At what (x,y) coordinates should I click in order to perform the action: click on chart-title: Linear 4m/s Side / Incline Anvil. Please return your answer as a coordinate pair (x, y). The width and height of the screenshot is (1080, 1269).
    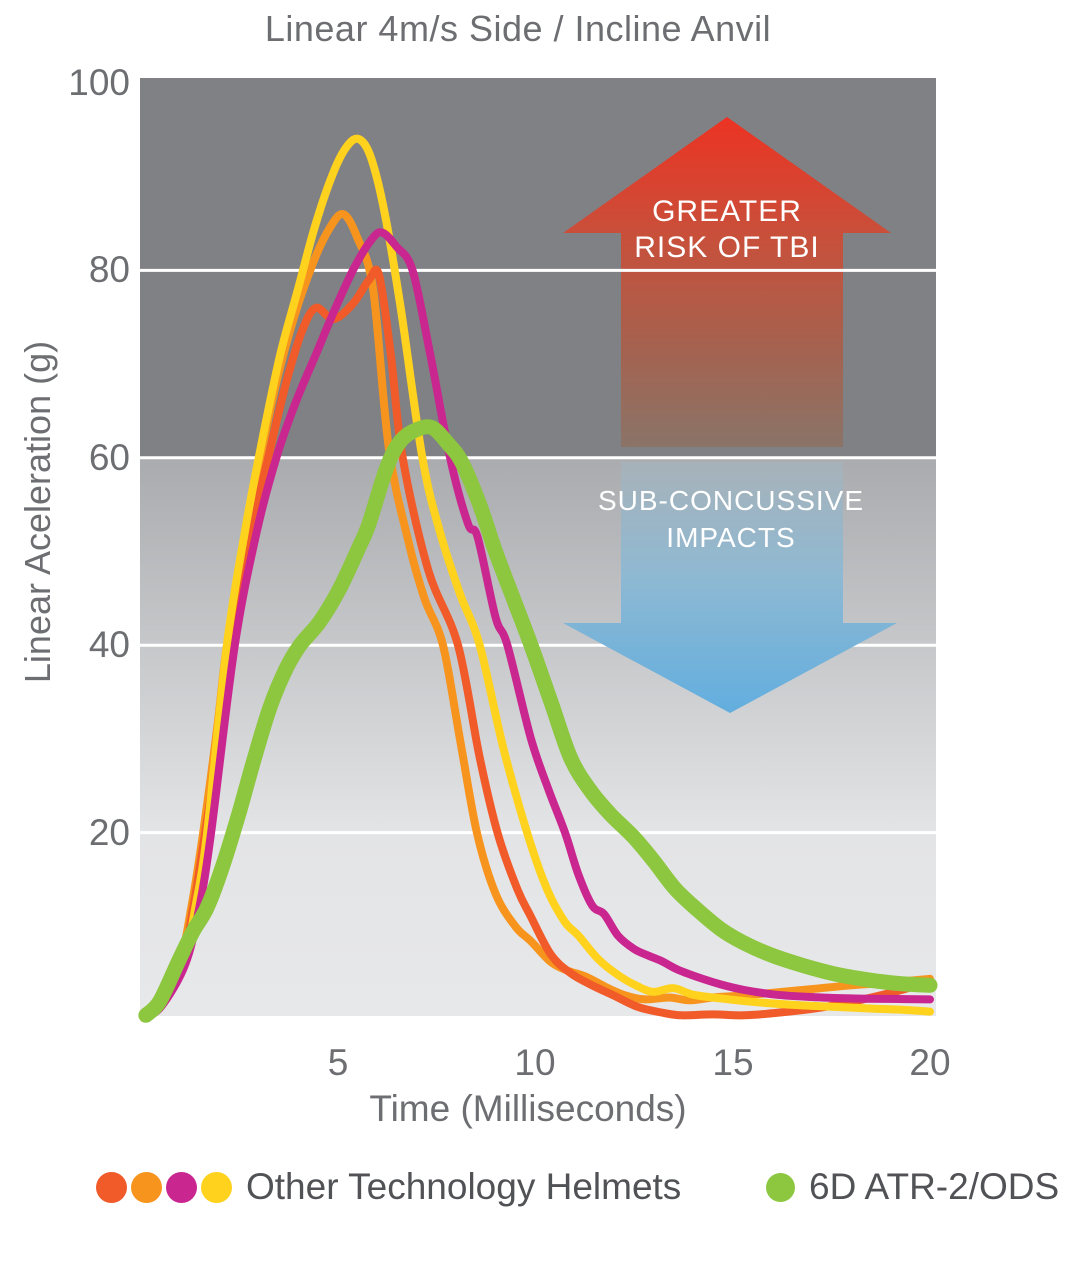
    Looking at the image, I should click on (518, 28).